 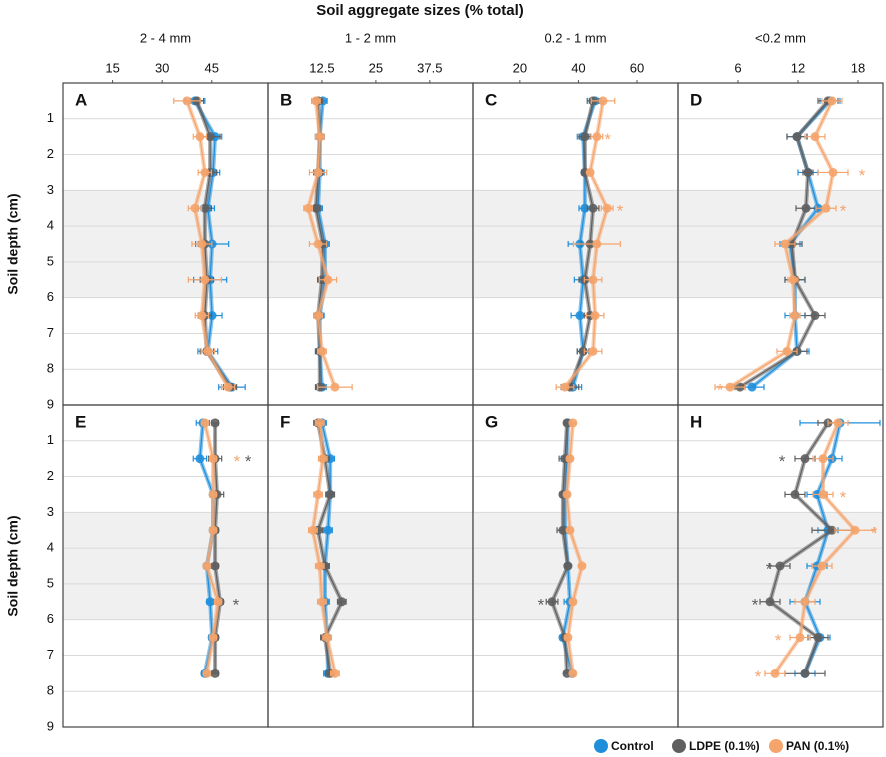 What do you see at coordinates (50, 225) in the screenshot?
I see `y-tick-label: 4` at bounding box center [50, 225].